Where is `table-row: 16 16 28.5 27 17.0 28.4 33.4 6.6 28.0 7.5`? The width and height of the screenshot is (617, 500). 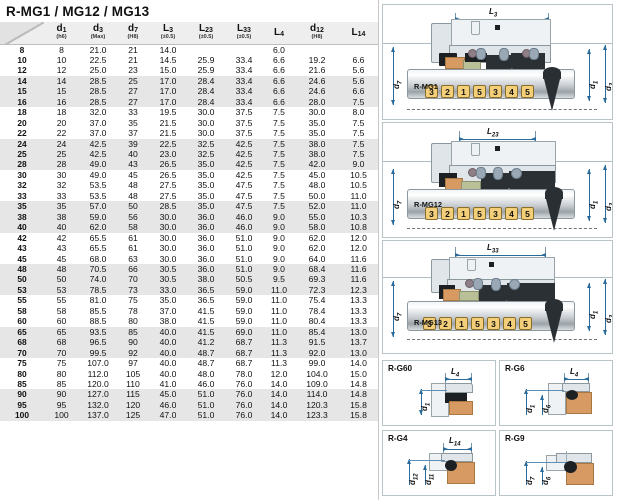
table-row: 16 16 28.5 27 17.0 28.4 33.4 6.6 28.0 7.5 is located at coordinates (189, 102).